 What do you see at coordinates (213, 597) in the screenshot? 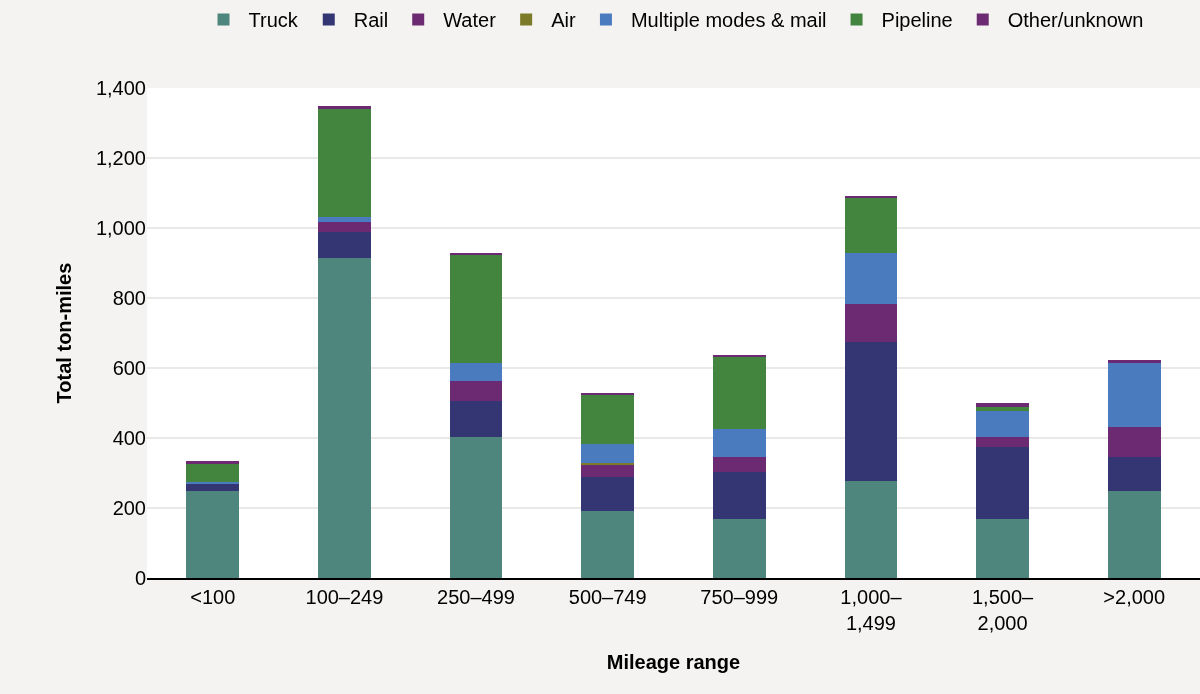
I see `x-tick-label: <100` at bounding box center [213, 597].